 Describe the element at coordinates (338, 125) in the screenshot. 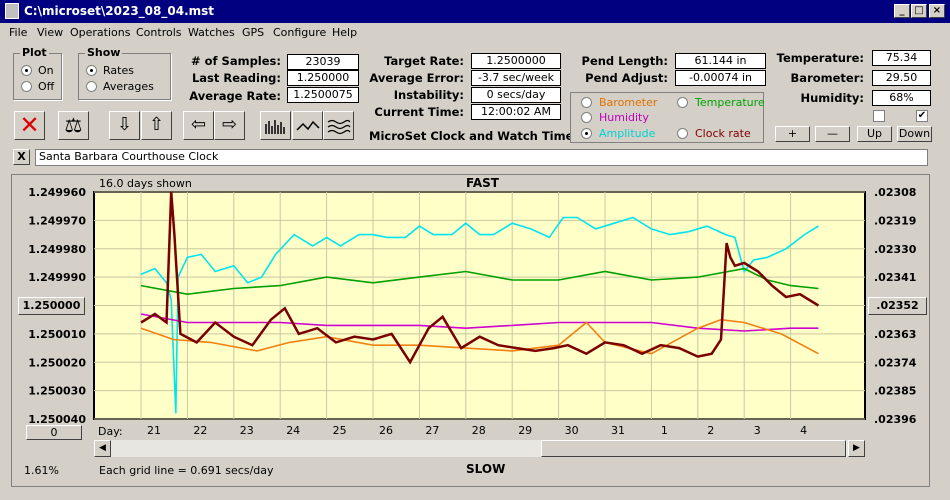

I see `wave-graph-icon` at that location.